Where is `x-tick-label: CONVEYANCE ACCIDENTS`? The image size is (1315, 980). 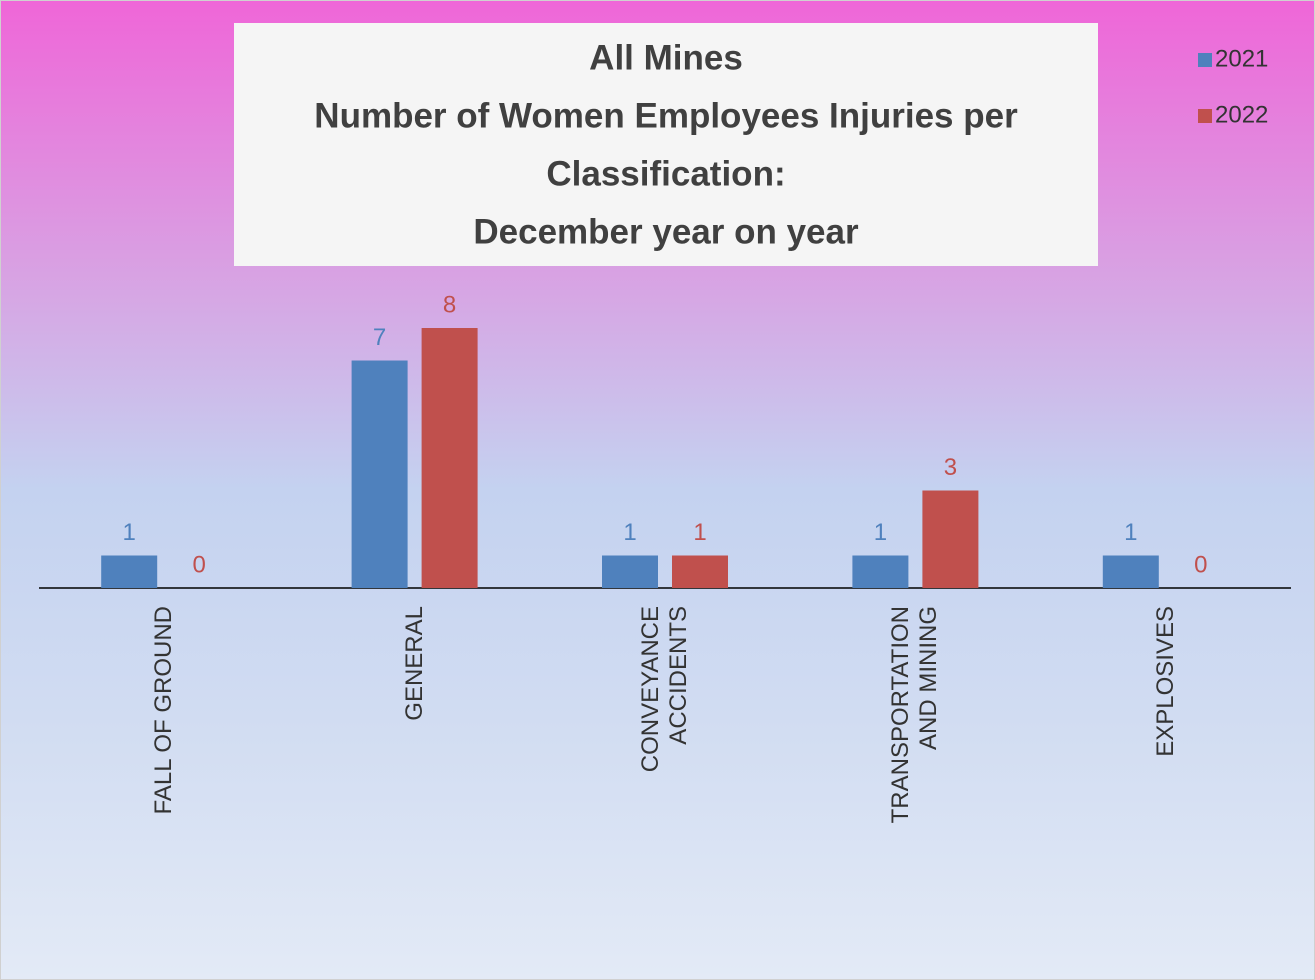 x-tick-label: CONVEYANCE ACCIDENTS is located at coordinates (664, 689).